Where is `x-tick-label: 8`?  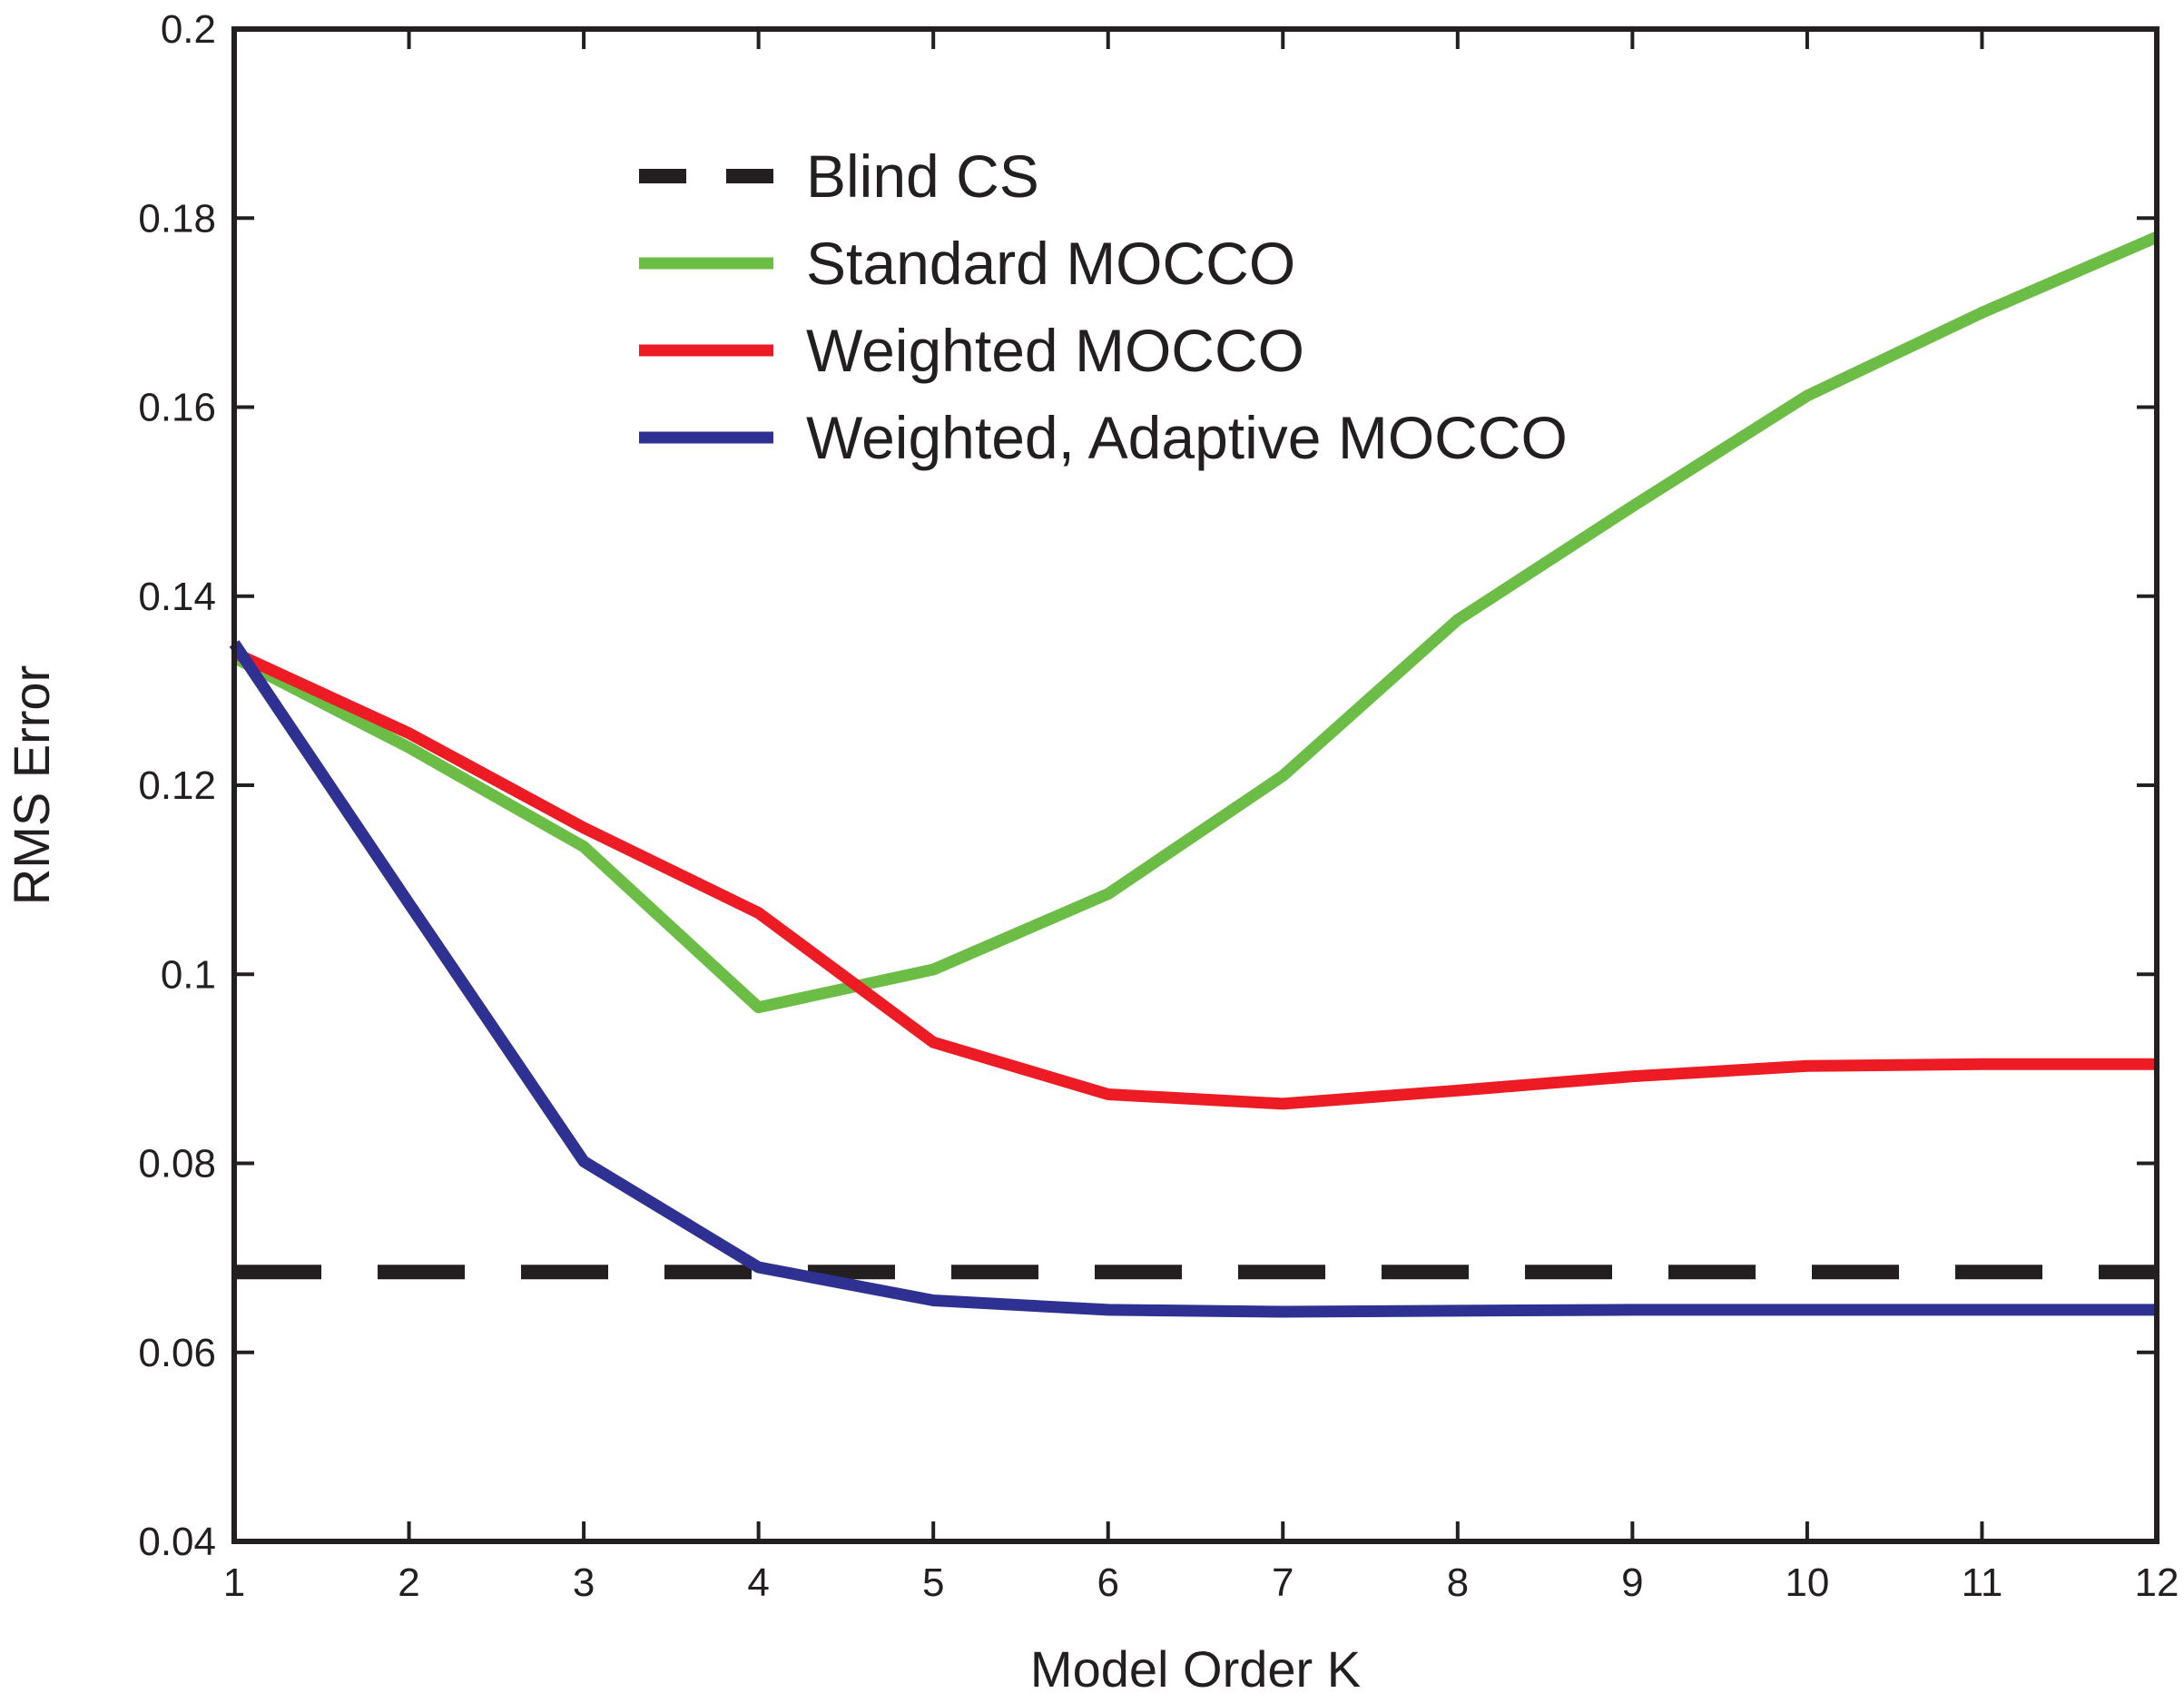
x-tick-label: 8 is located at coordinates (1458, 1582).